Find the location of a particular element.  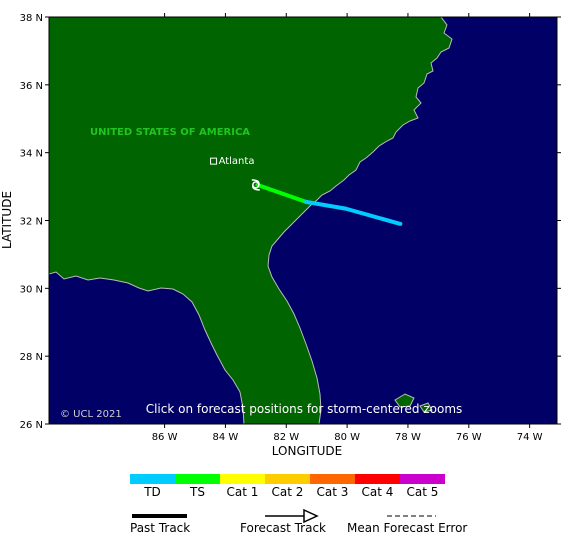

category-label: Cat 3 is located at coordinates (333, 492).